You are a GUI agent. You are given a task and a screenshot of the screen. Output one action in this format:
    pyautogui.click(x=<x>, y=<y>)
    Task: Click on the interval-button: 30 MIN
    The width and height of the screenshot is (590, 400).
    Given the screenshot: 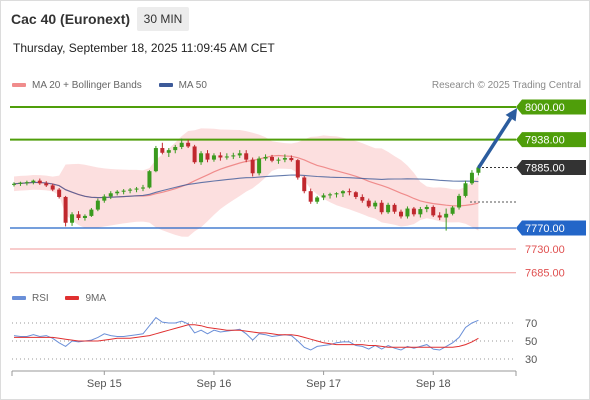 What is the action you would take?
    pyautogui.click(x=163, y=19)
    